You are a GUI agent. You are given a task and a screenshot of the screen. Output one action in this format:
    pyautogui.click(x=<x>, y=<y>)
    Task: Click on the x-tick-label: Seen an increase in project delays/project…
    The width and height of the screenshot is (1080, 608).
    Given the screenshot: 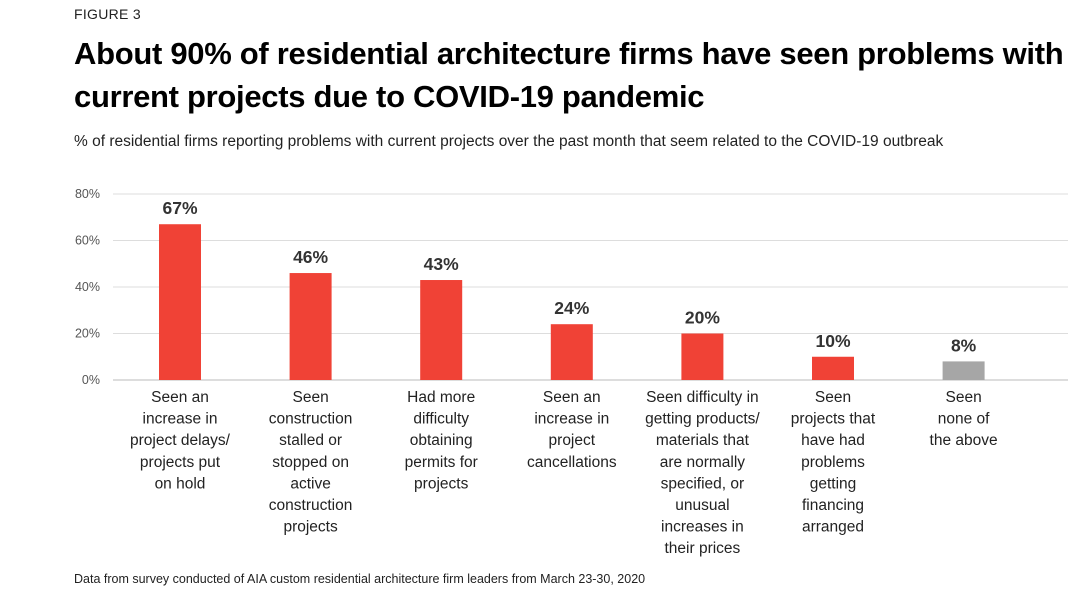 What is the action you would take?
    pyautogui.click(x=180, y=440)
    